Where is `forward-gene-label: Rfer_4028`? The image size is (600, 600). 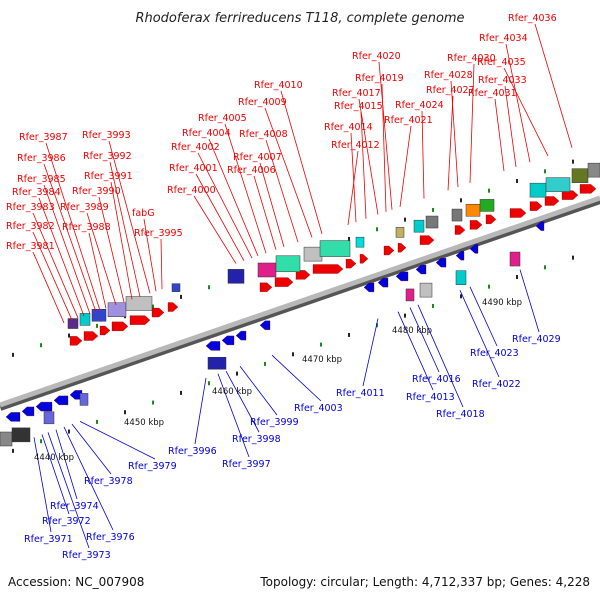 forward-gene-label: Rfer_4028 is located at coordinates (448, 75).